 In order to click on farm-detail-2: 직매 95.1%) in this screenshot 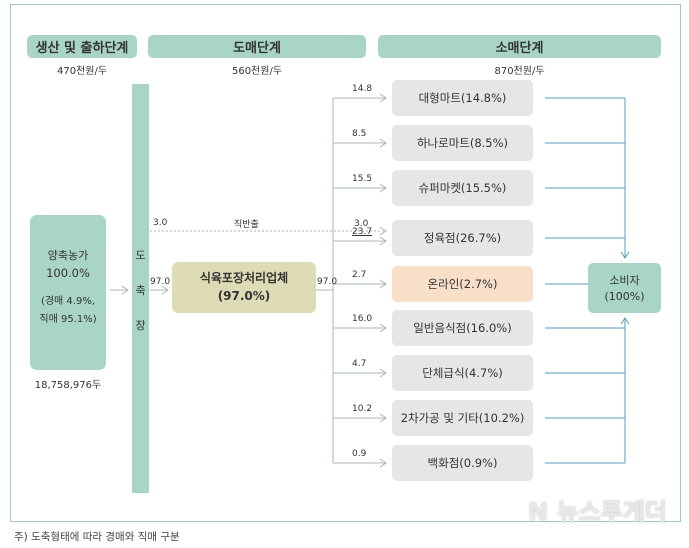, I will do `click(68, 319)`.